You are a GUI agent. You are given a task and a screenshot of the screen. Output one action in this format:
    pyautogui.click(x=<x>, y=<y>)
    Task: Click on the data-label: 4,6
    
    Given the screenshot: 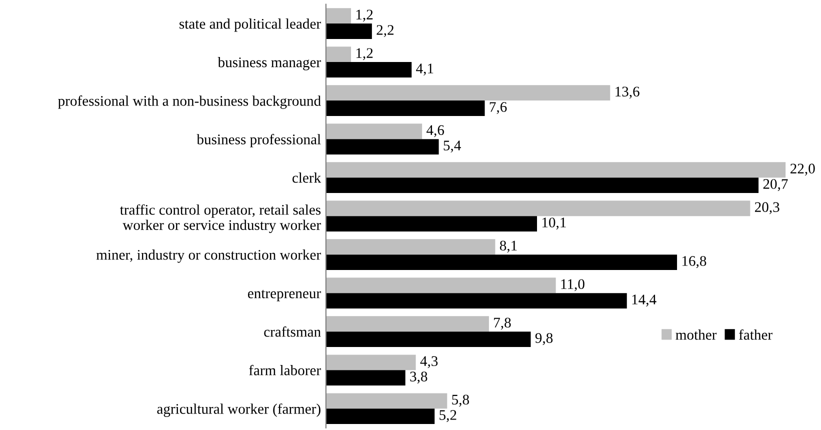 What is the action you would take?
    pyautogui.click(x=435, y=131)
    